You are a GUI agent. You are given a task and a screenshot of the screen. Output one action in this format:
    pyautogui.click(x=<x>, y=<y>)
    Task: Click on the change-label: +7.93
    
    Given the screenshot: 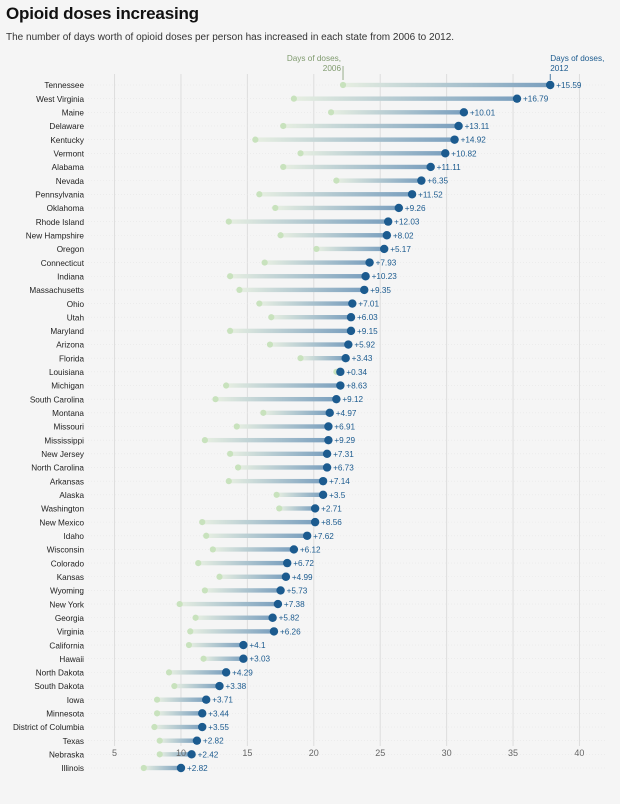 What is the action you would take?
    pyautogui.click(x=386, y=263)
    